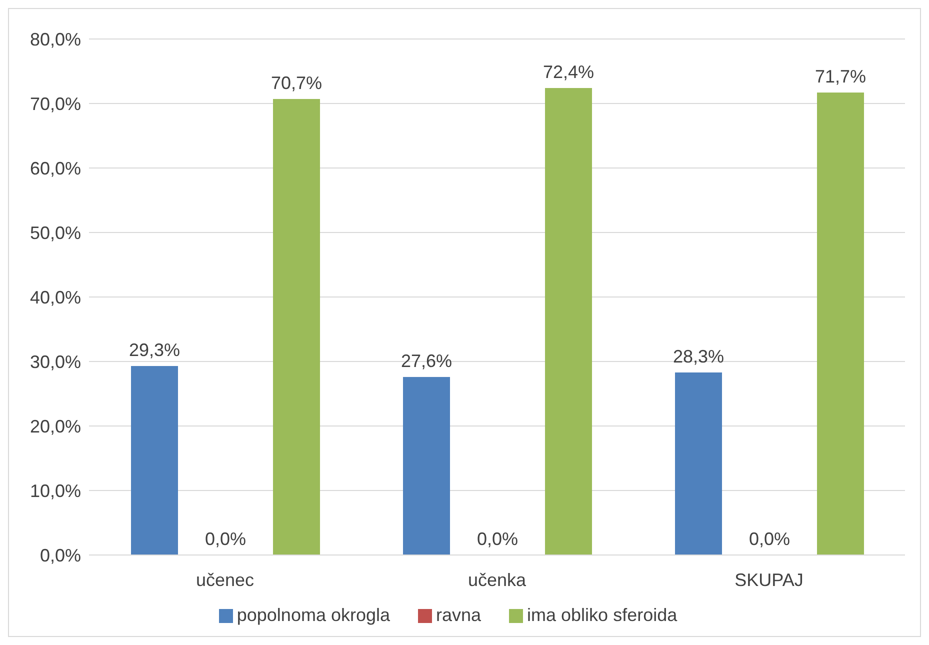  I want to click on y-tick-label: 10,0%, so click(55, 490).